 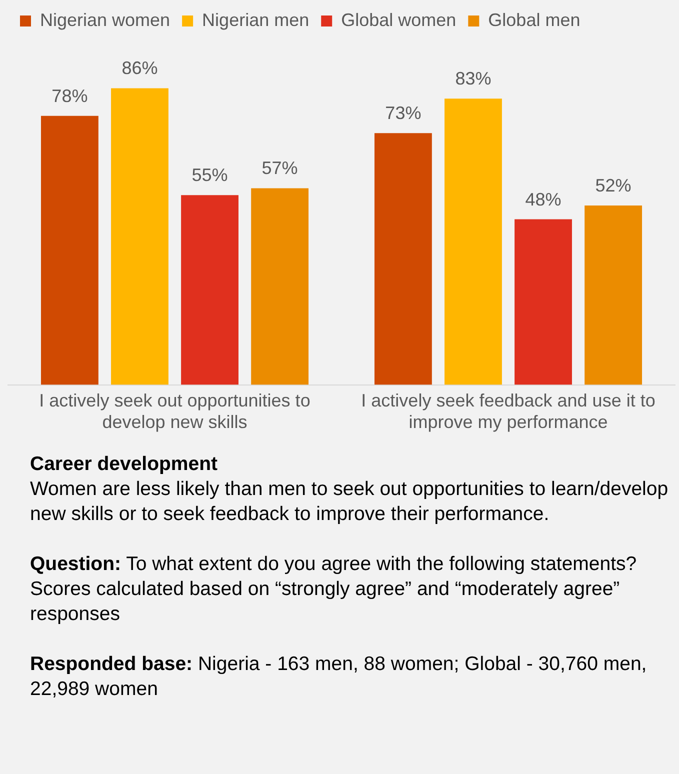 I want to click on data-label: 55%, so click(x=210, y=175).